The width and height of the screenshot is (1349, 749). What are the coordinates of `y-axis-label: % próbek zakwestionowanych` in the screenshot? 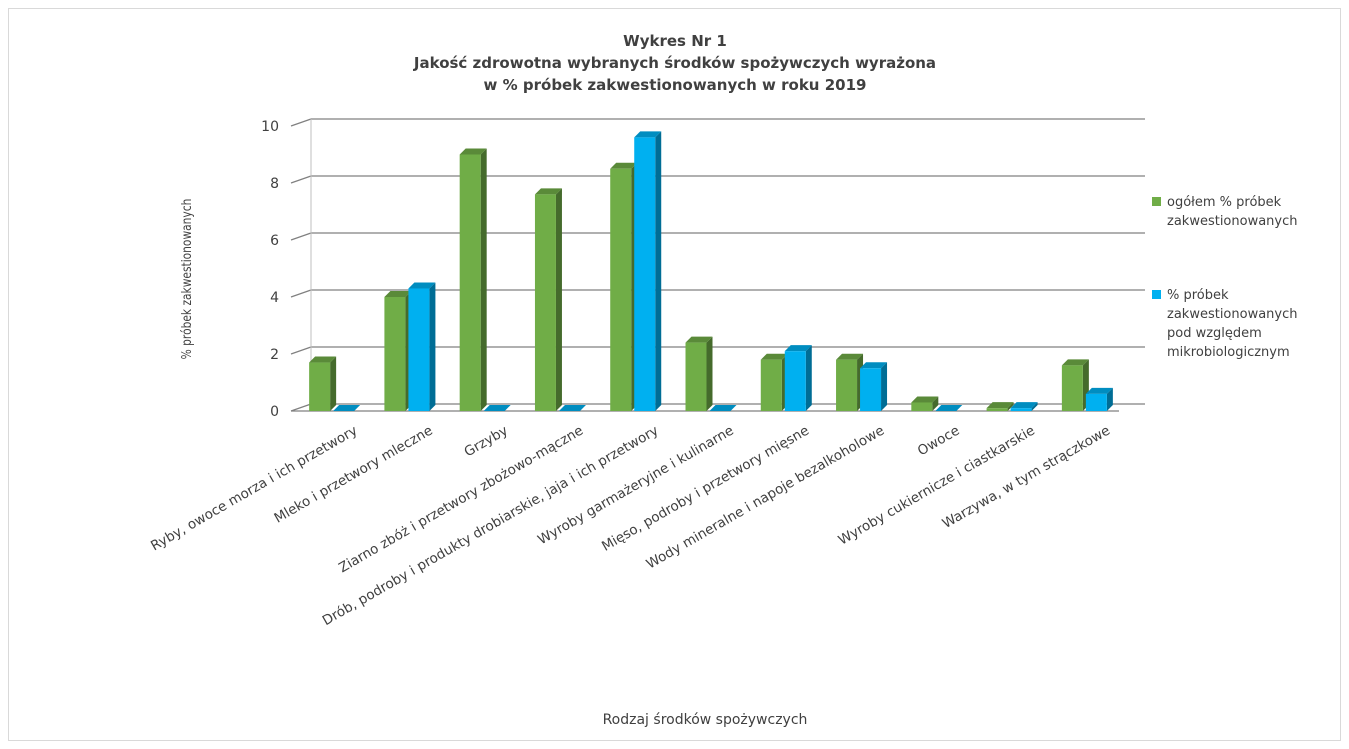 It's located at (186, 279).